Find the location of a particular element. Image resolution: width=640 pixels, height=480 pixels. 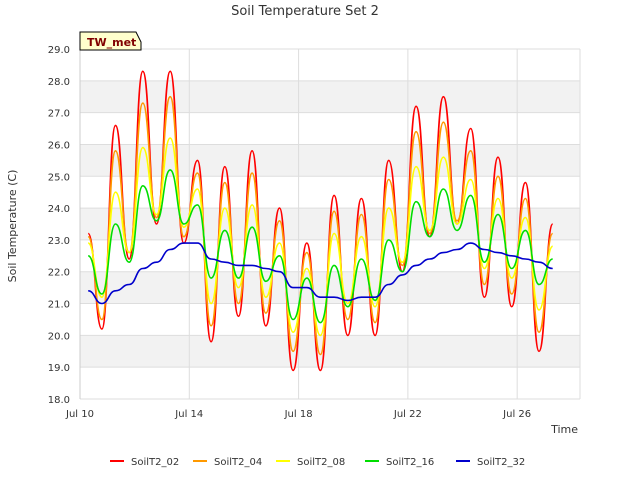

x-tick-label: Jul 22 is located at coordinates (407, 414).